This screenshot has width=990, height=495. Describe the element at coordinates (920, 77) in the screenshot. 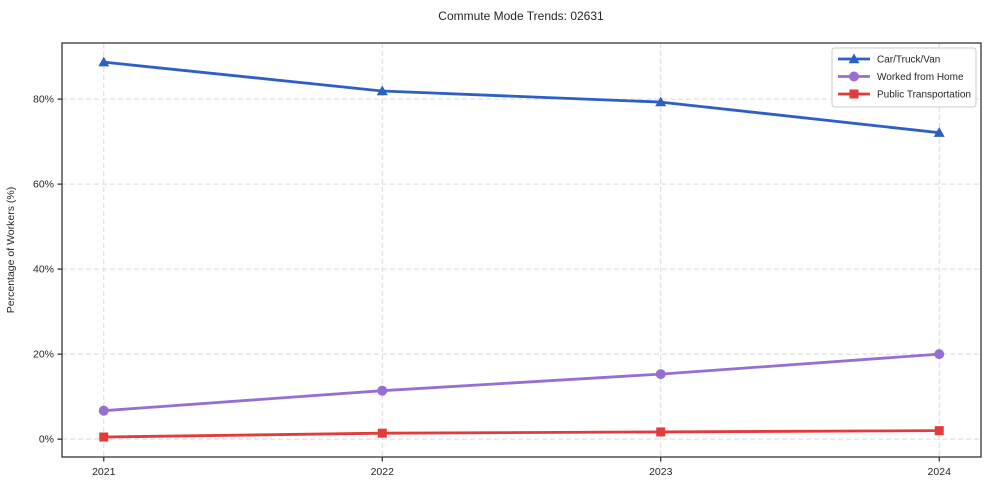

I see `legend-label: Worked from Home` at that location.